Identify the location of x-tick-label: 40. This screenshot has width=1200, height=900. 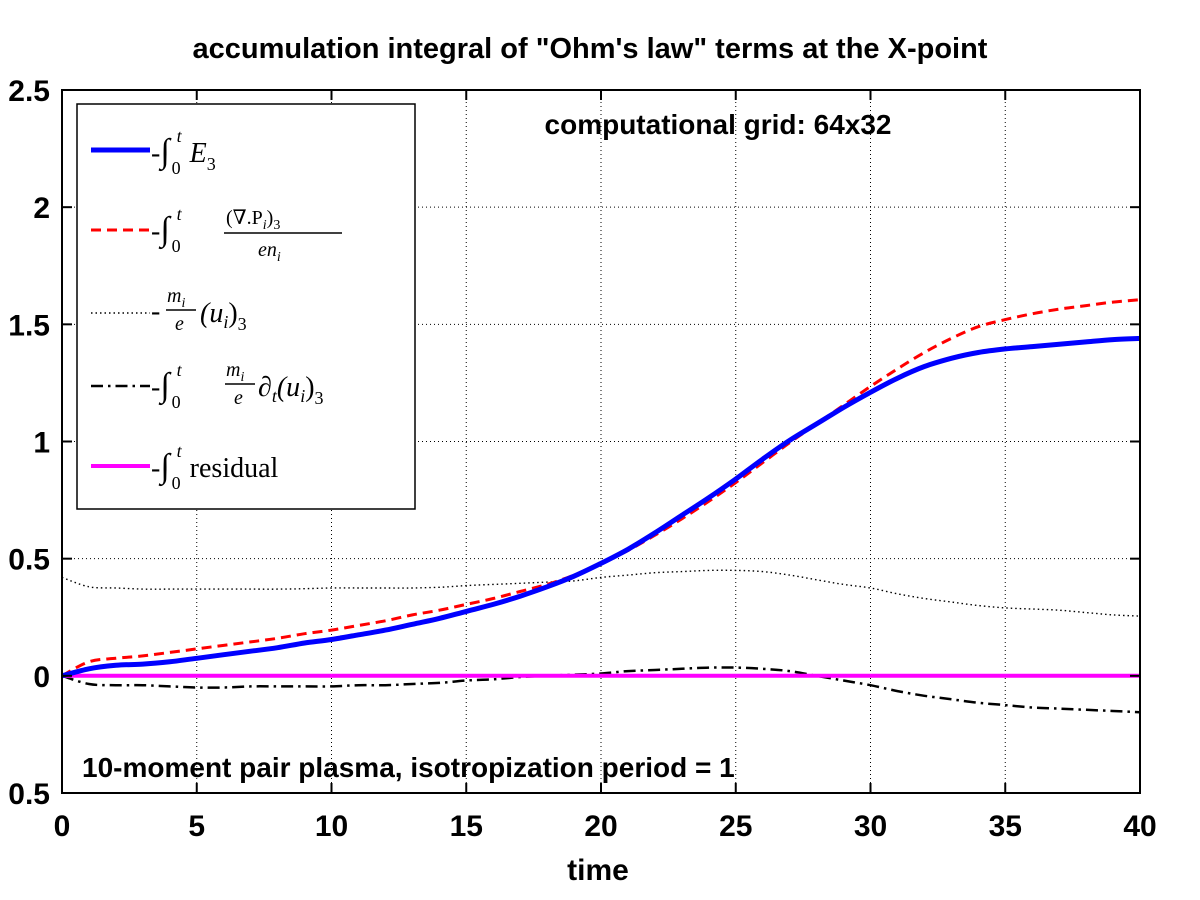
(1139, 826).